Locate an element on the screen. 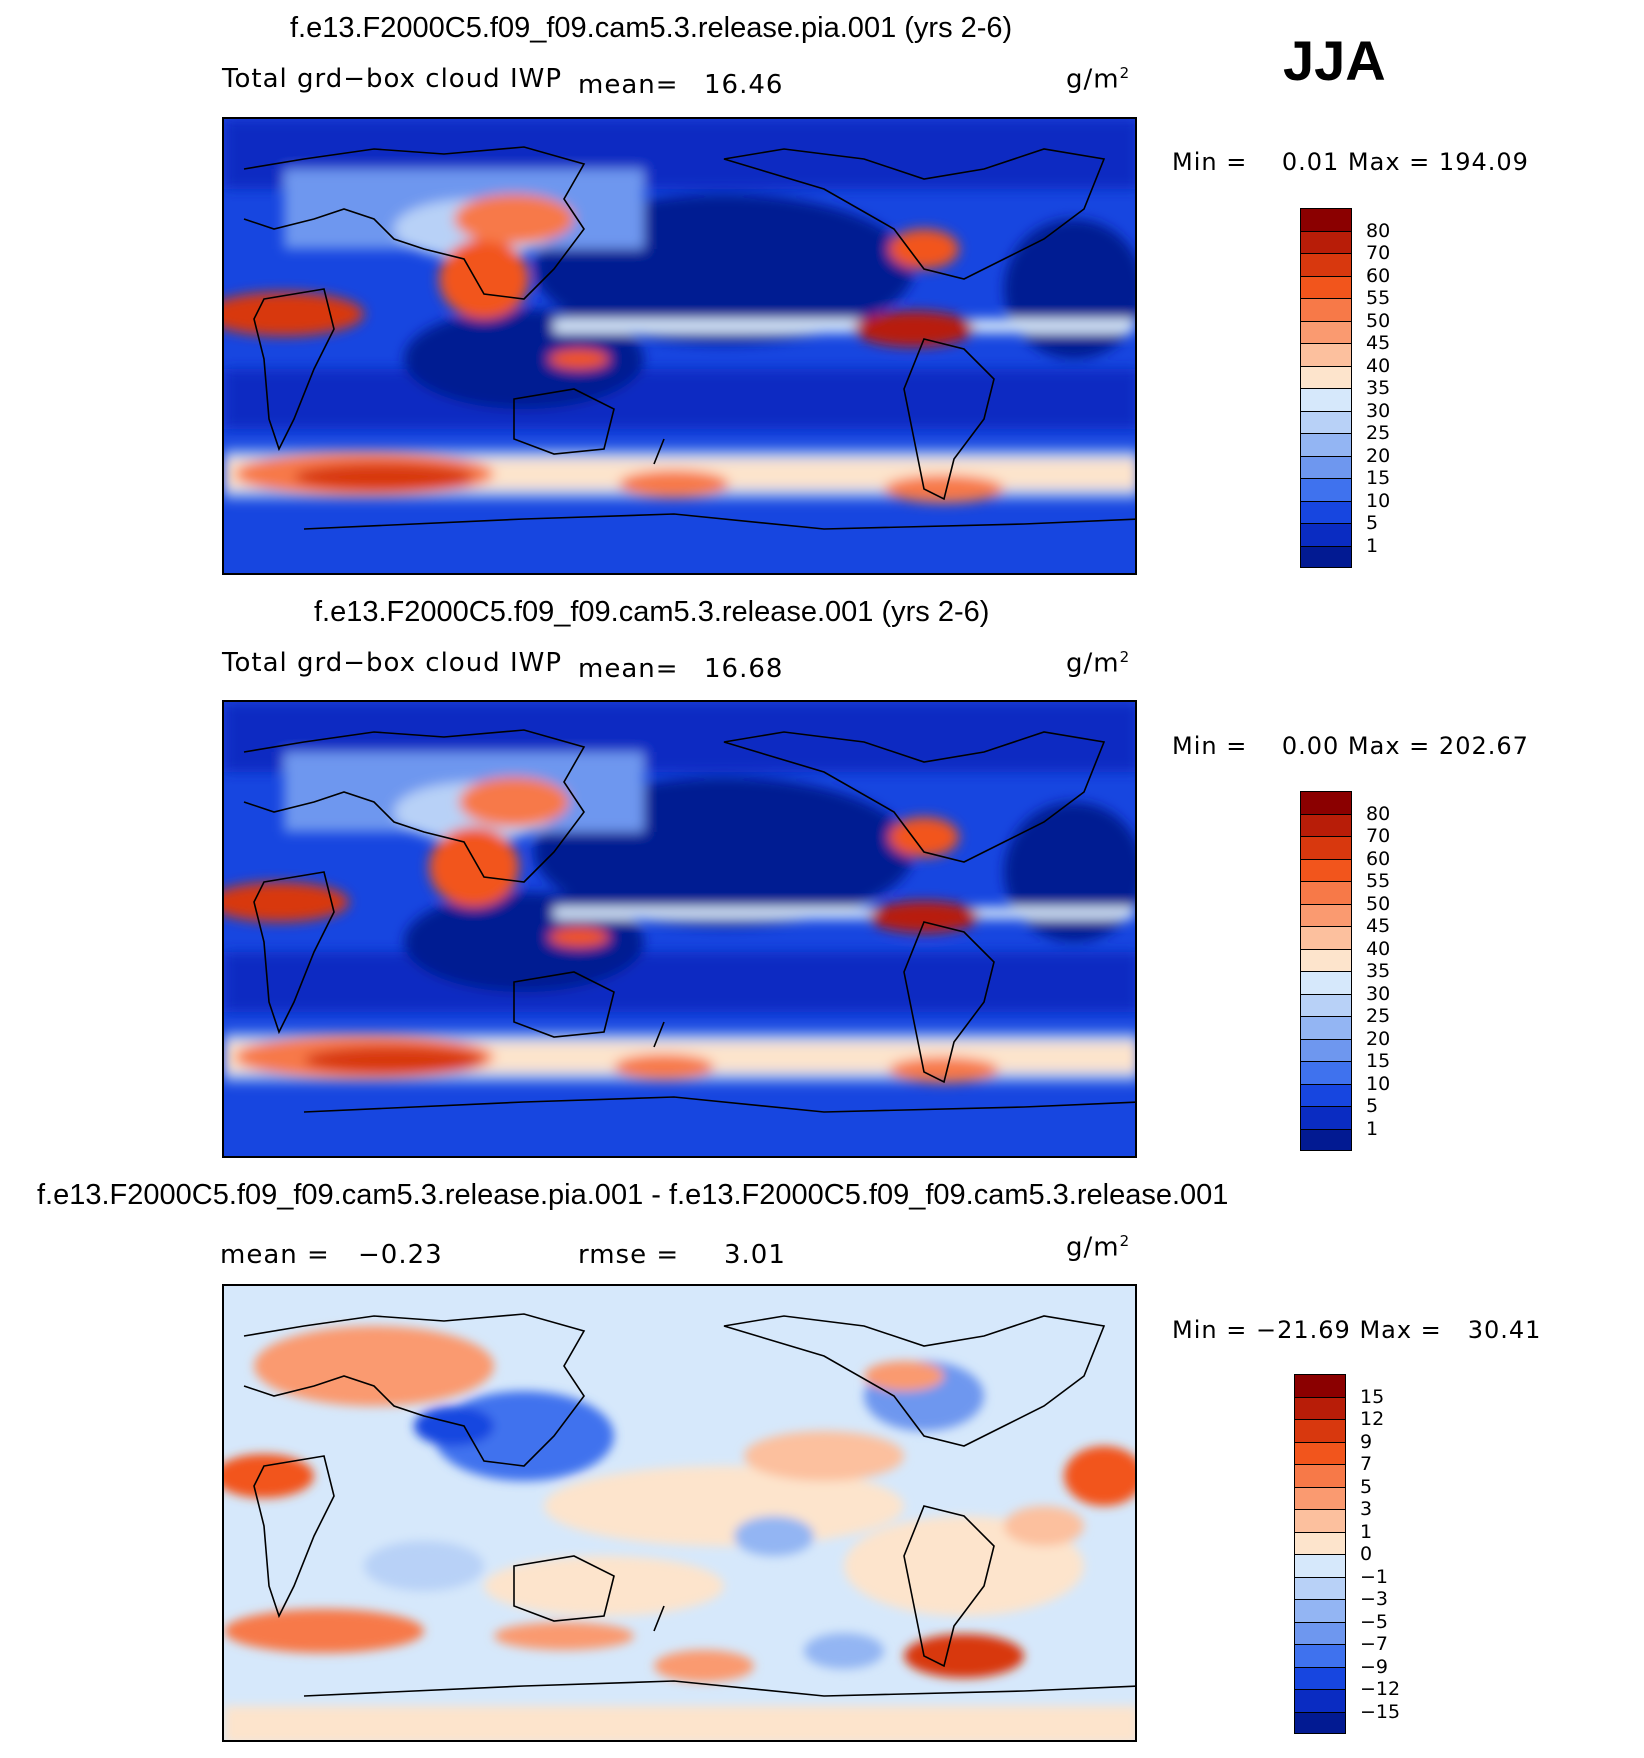 The width and height of the screenshot is (1644, 1758). panel3-map is located at coordinates (679, 1513).